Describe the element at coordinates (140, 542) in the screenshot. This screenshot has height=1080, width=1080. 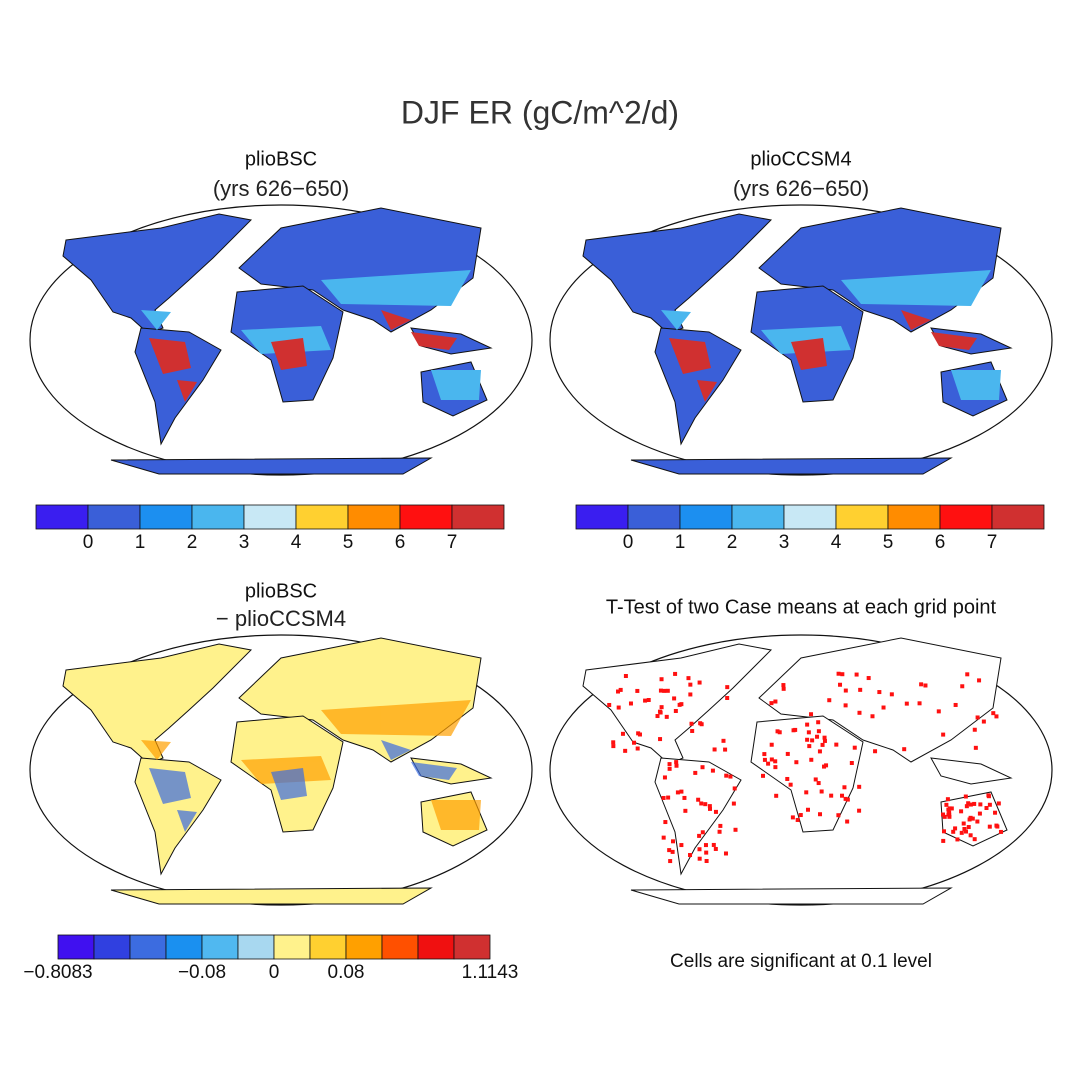
I see `colorbar-label: 1` at that location.